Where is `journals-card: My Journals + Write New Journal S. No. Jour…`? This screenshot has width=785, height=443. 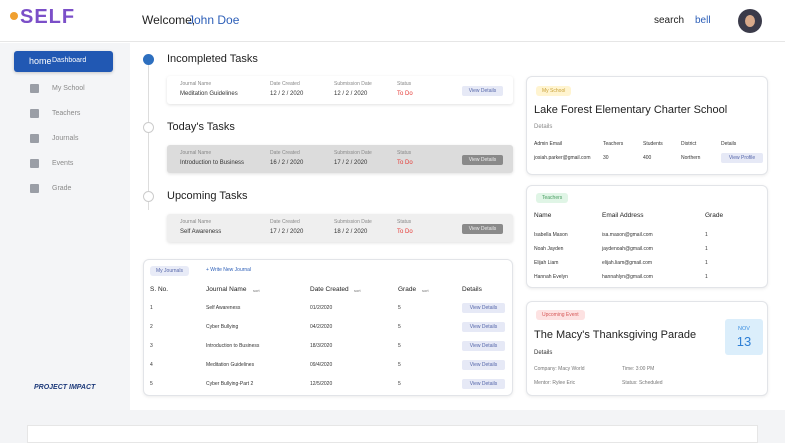
journals-card: My Journals + Write New Journal S. No. Jour… is located at coordinates (328, 327).